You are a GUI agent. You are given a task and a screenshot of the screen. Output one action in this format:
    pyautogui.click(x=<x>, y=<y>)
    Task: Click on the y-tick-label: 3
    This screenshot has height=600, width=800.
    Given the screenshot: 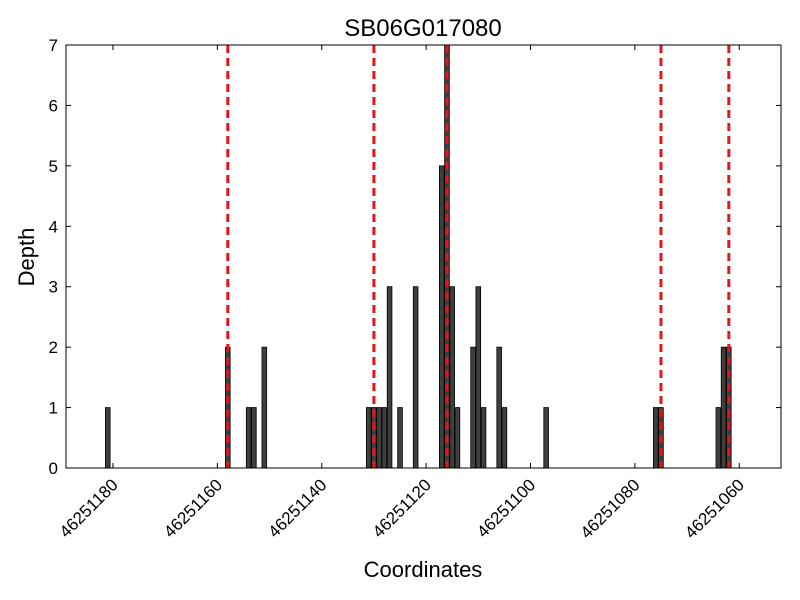 What is the action you would take?
    pyautogui.click(x=53, y=287)
    